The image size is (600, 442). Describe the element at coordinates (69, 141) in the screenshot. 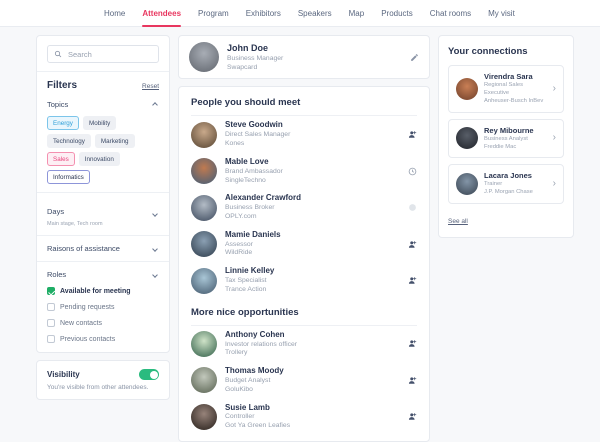

I see `tag-technology: Technology` at that location.